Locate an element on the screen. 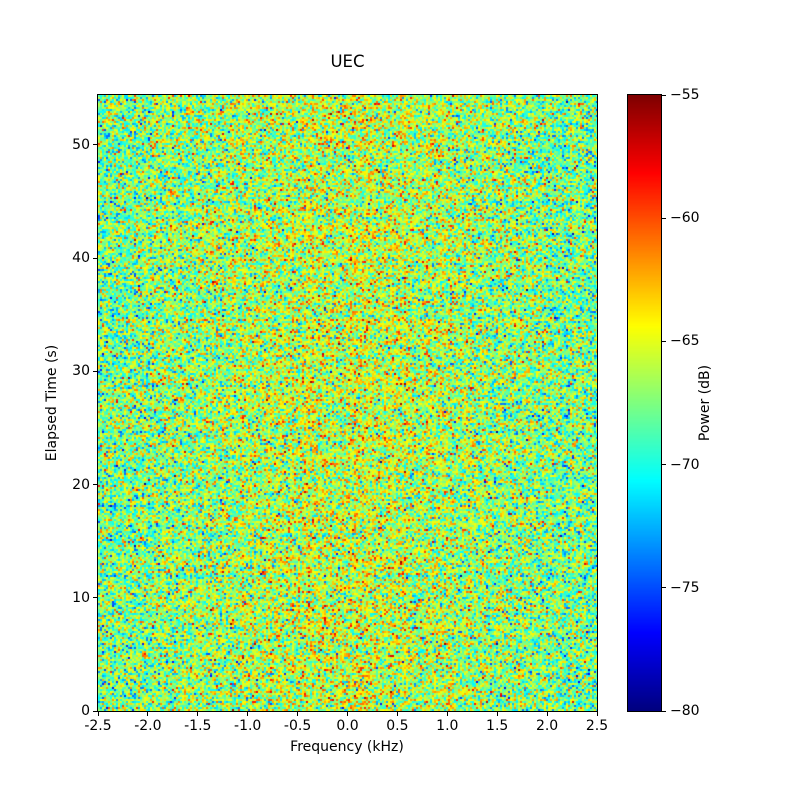  y-tick-label: 50 is located at coordinates (81, 144).